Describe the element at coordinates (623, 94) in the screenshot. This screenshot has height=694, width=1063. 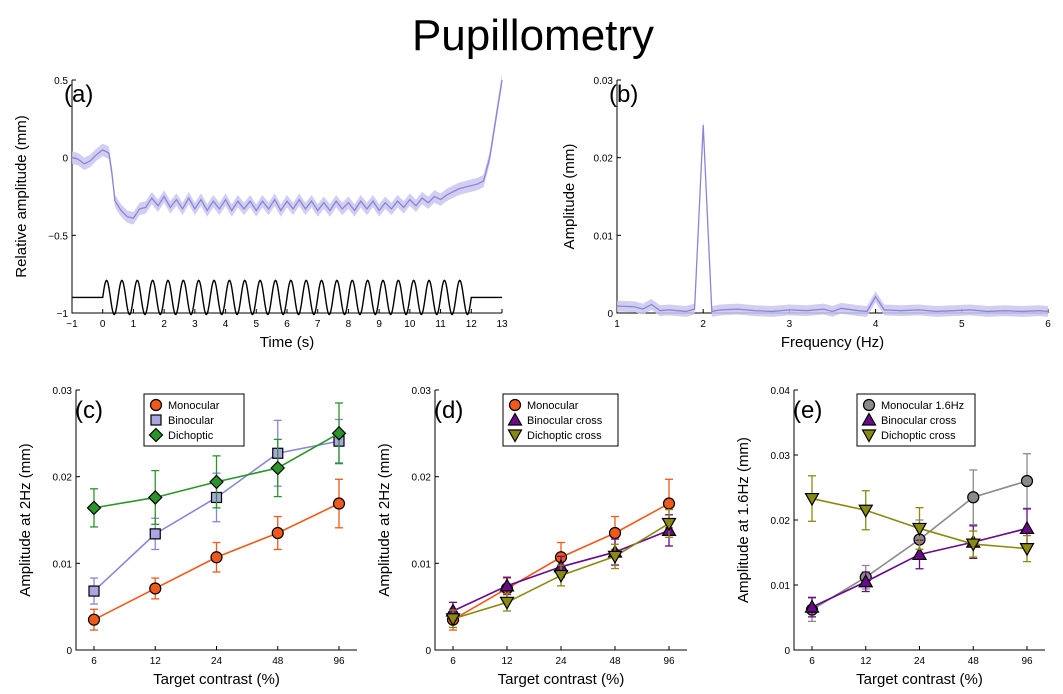
I see `panel-b-panel-label: (b)` at that location.